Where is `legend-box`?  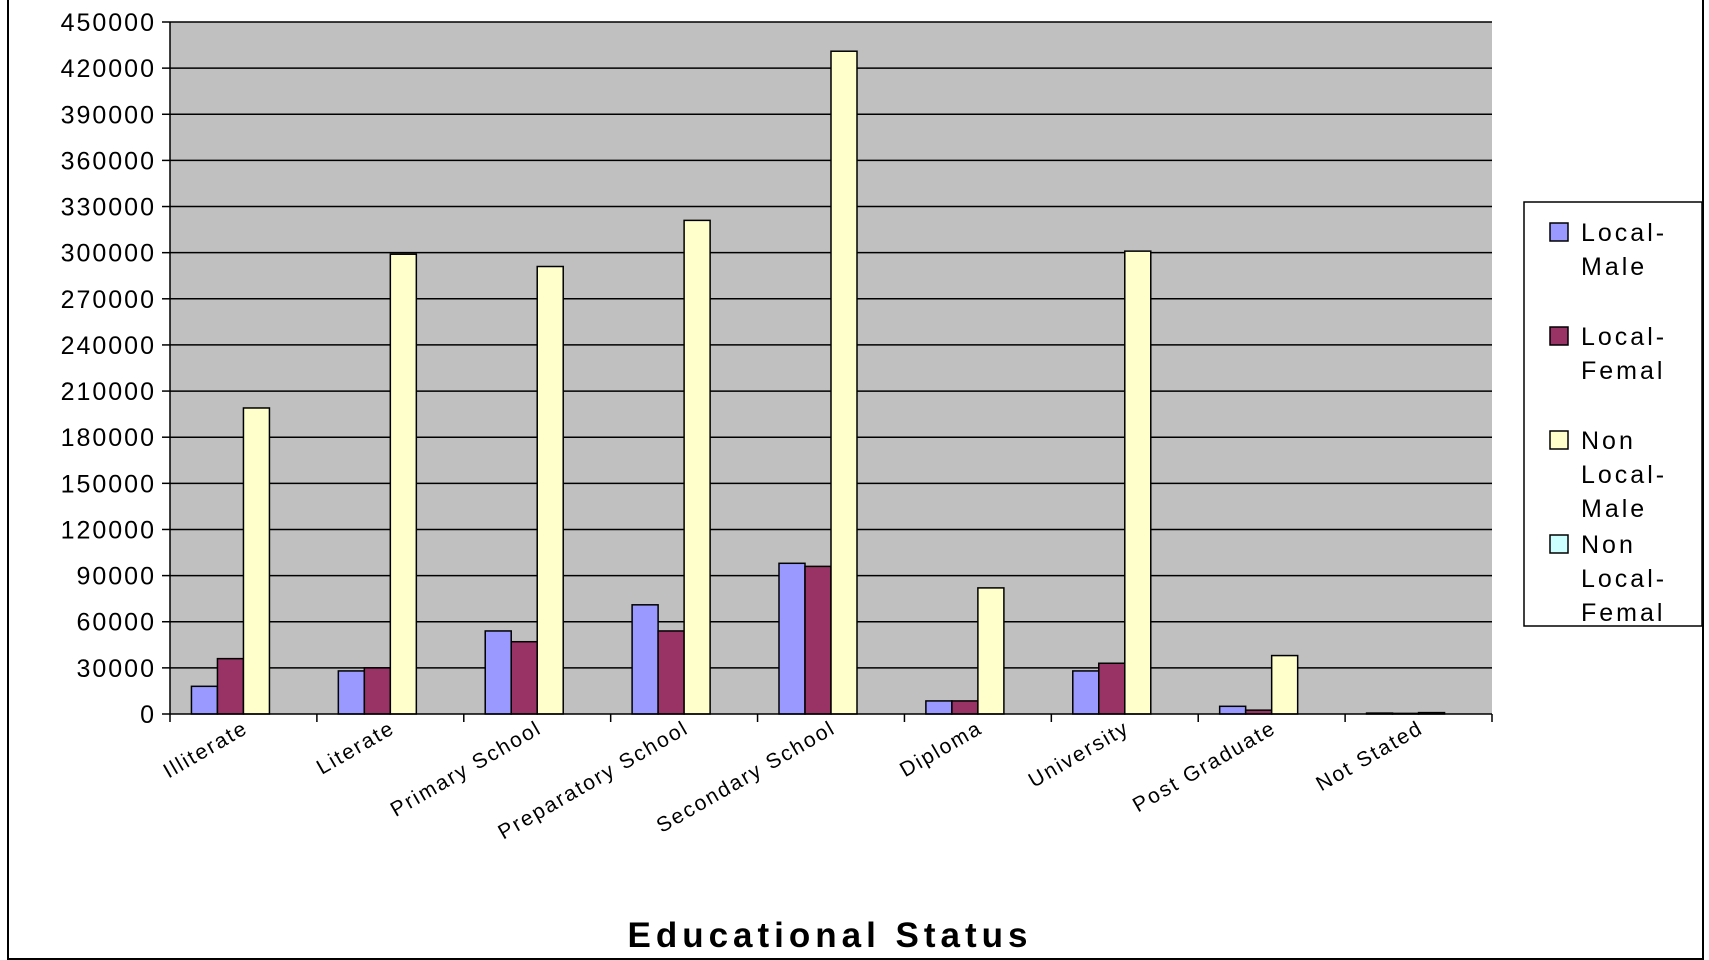
legend-box is located at coordinates (1613, 414).